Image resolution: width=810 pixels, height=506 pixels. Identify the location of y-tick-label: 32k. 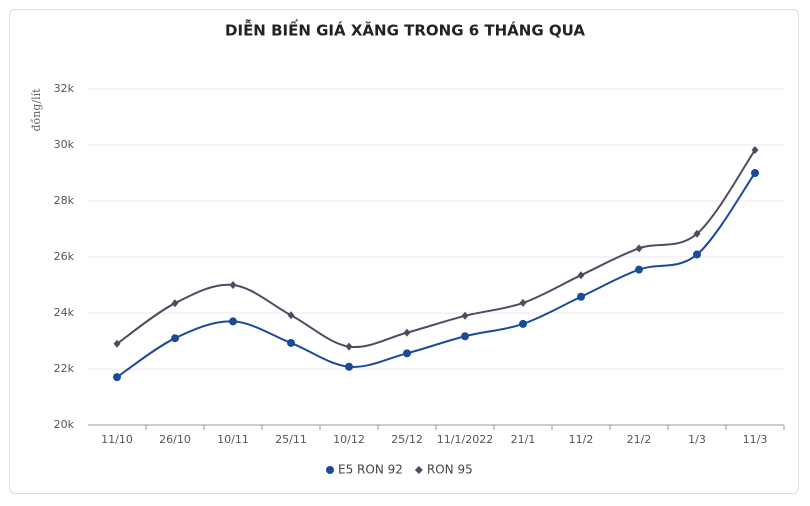
(64, 88).